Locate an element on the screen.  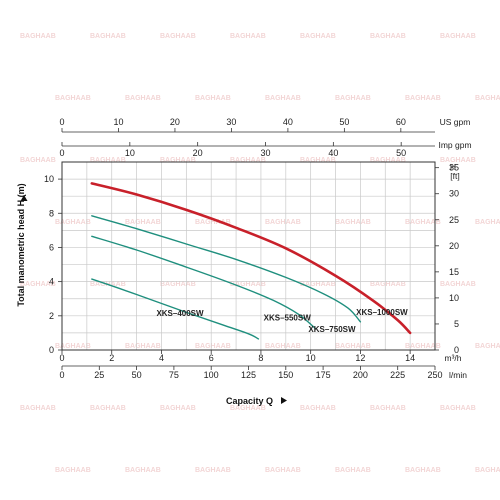
y-tick-label: 10 is located at coordinates (49, 179).